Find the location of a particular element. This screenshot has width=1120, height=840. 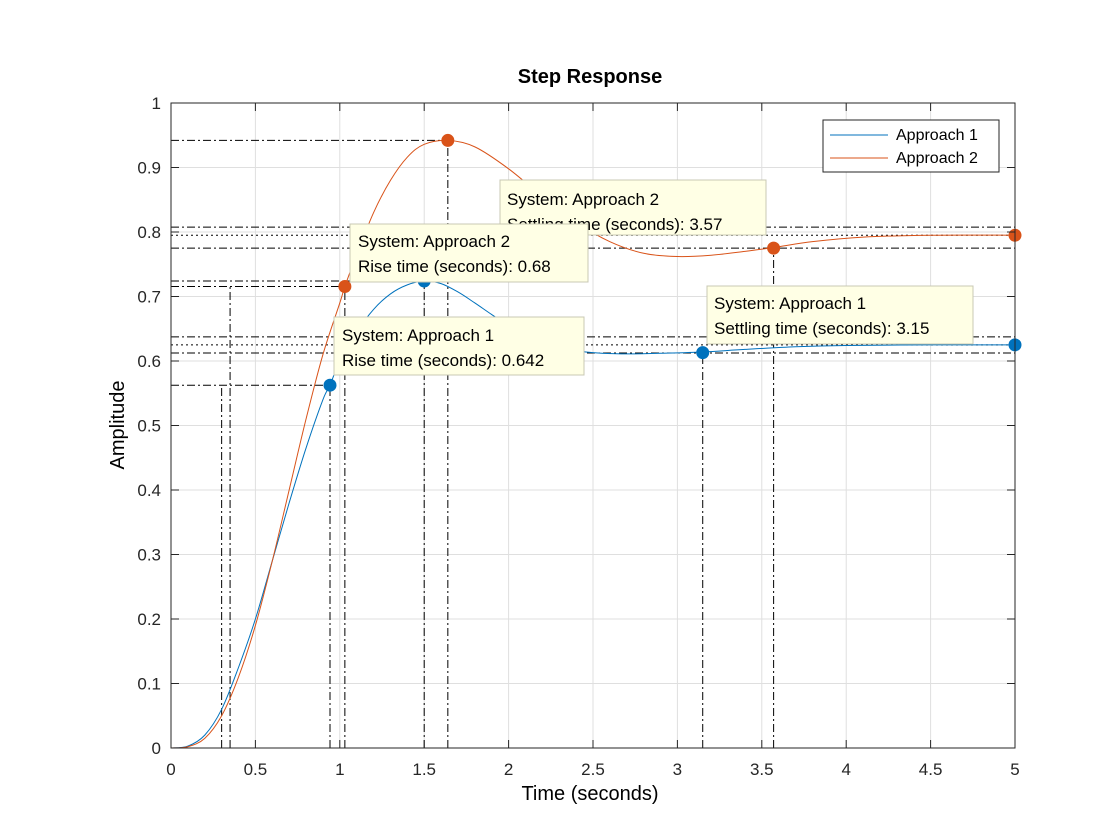

y-tick-label: 0.1 is located at coordinates (149, 684).